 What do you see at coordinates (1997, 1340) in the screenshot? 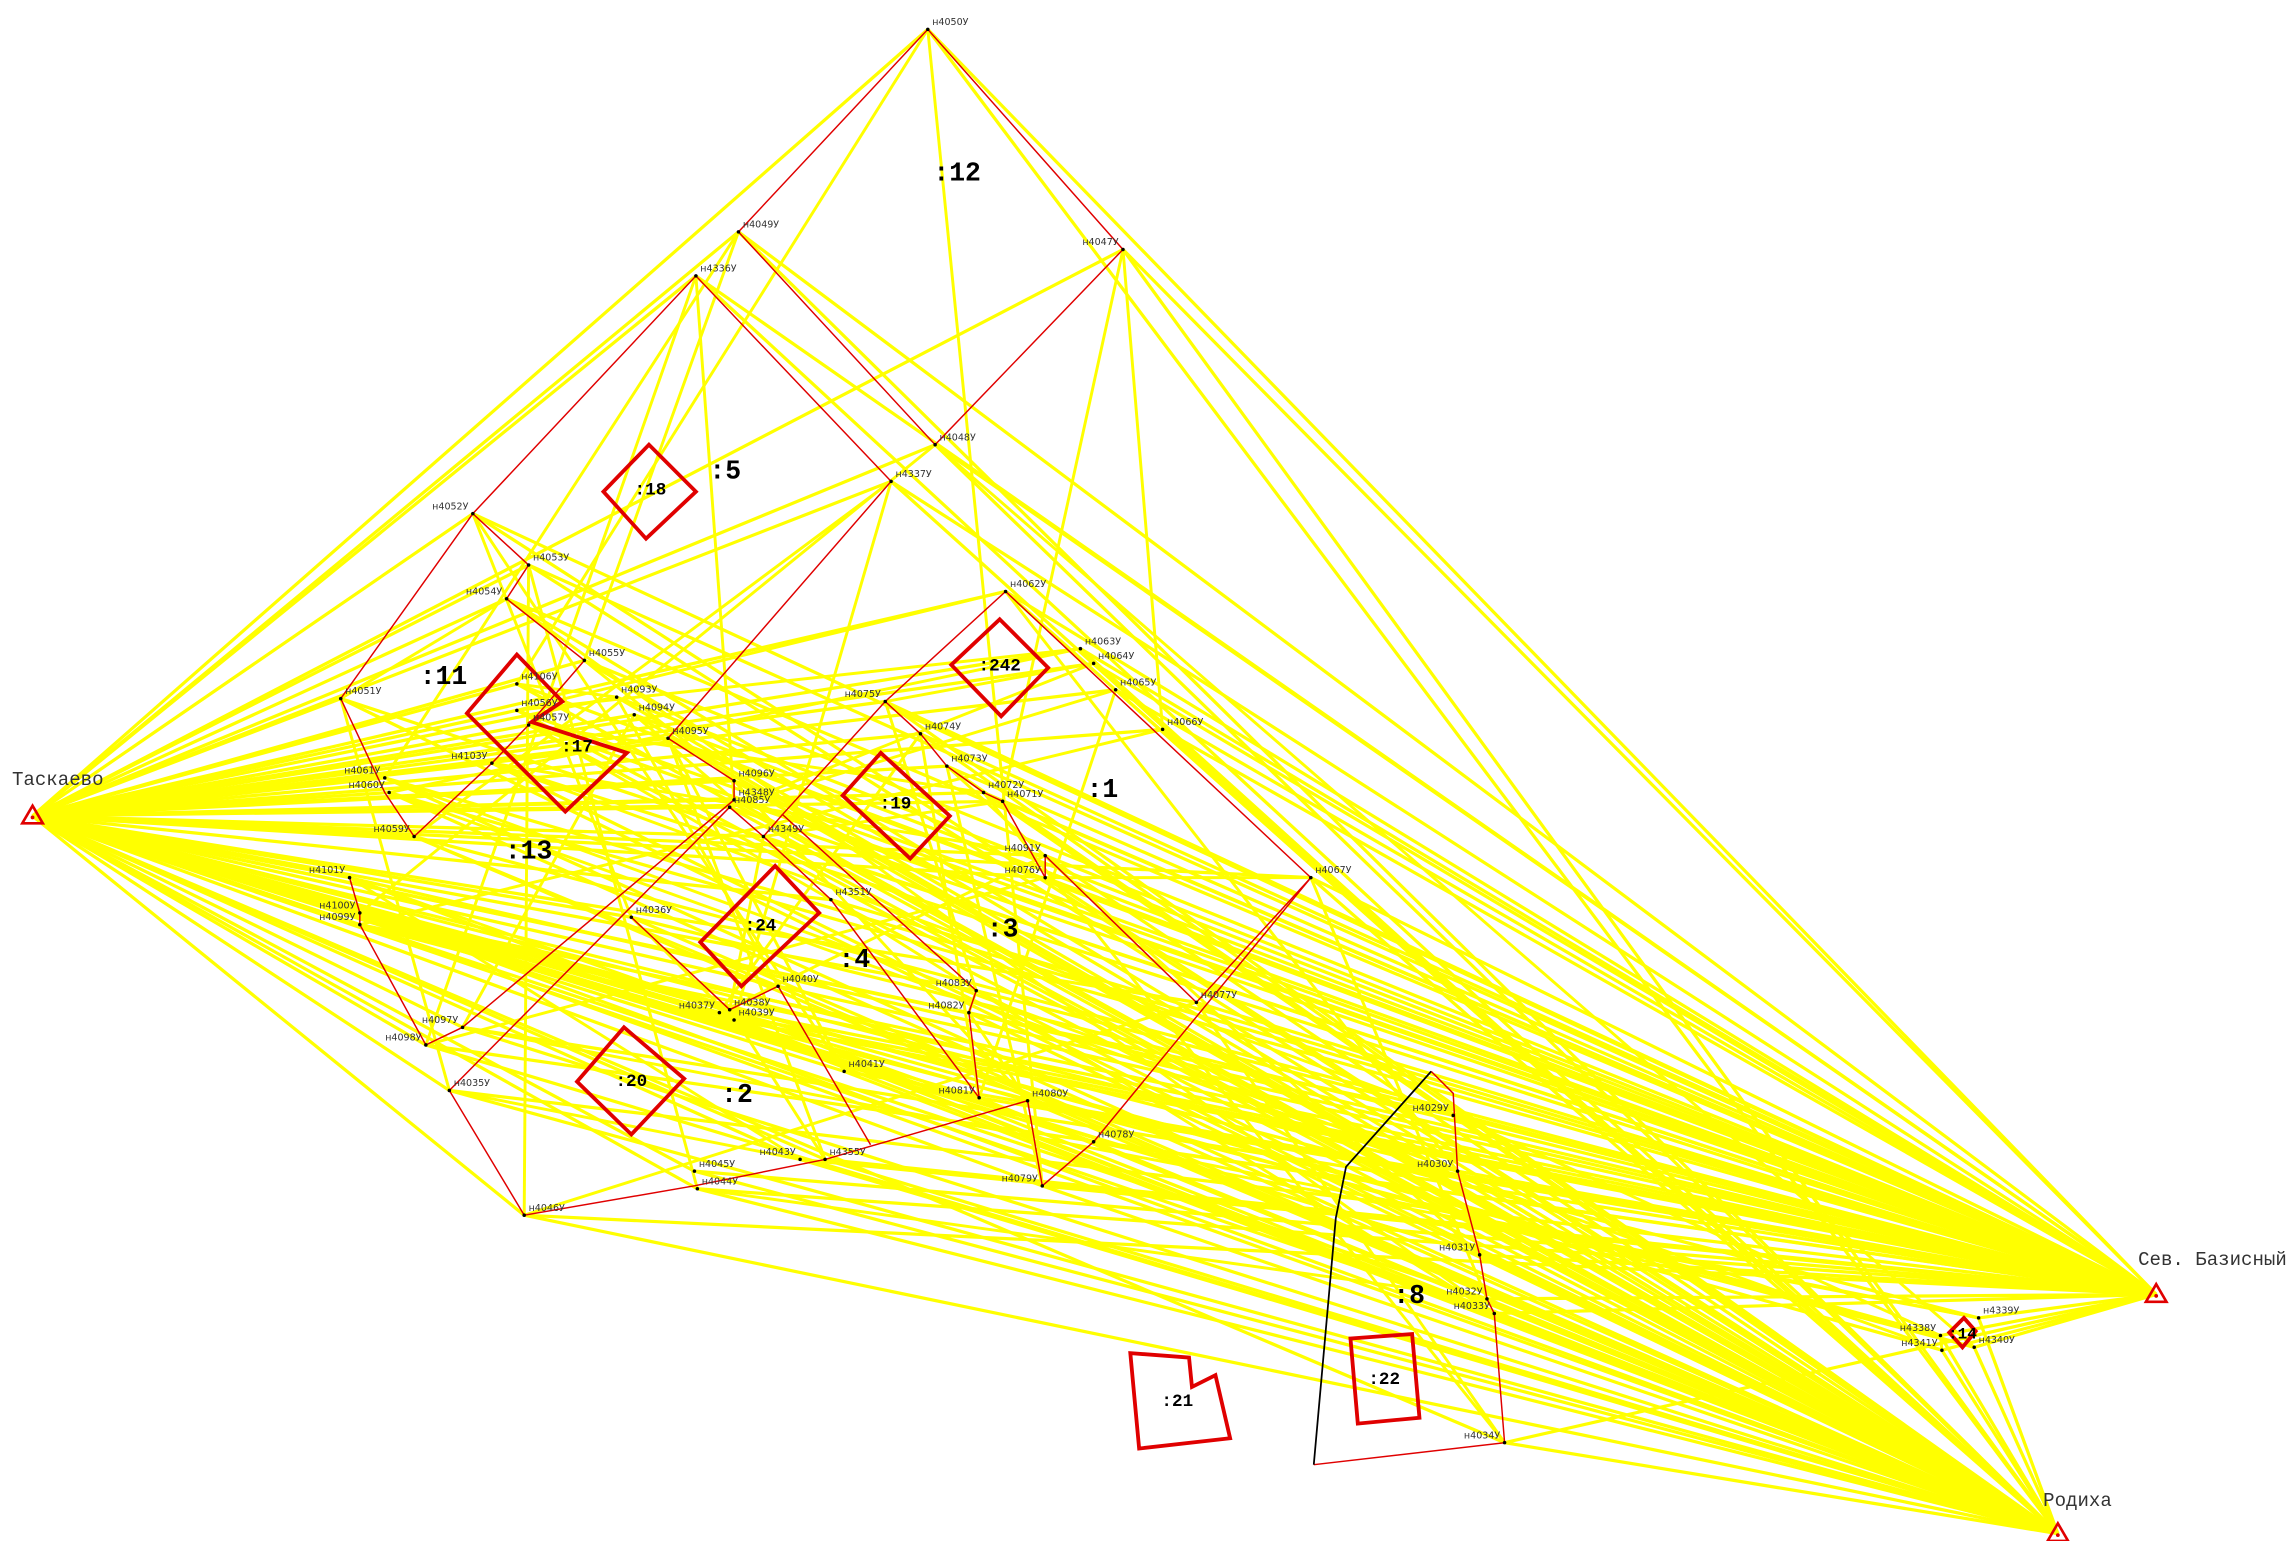
I see `point-label: н4340У` at bounding box center [1997, 1340].